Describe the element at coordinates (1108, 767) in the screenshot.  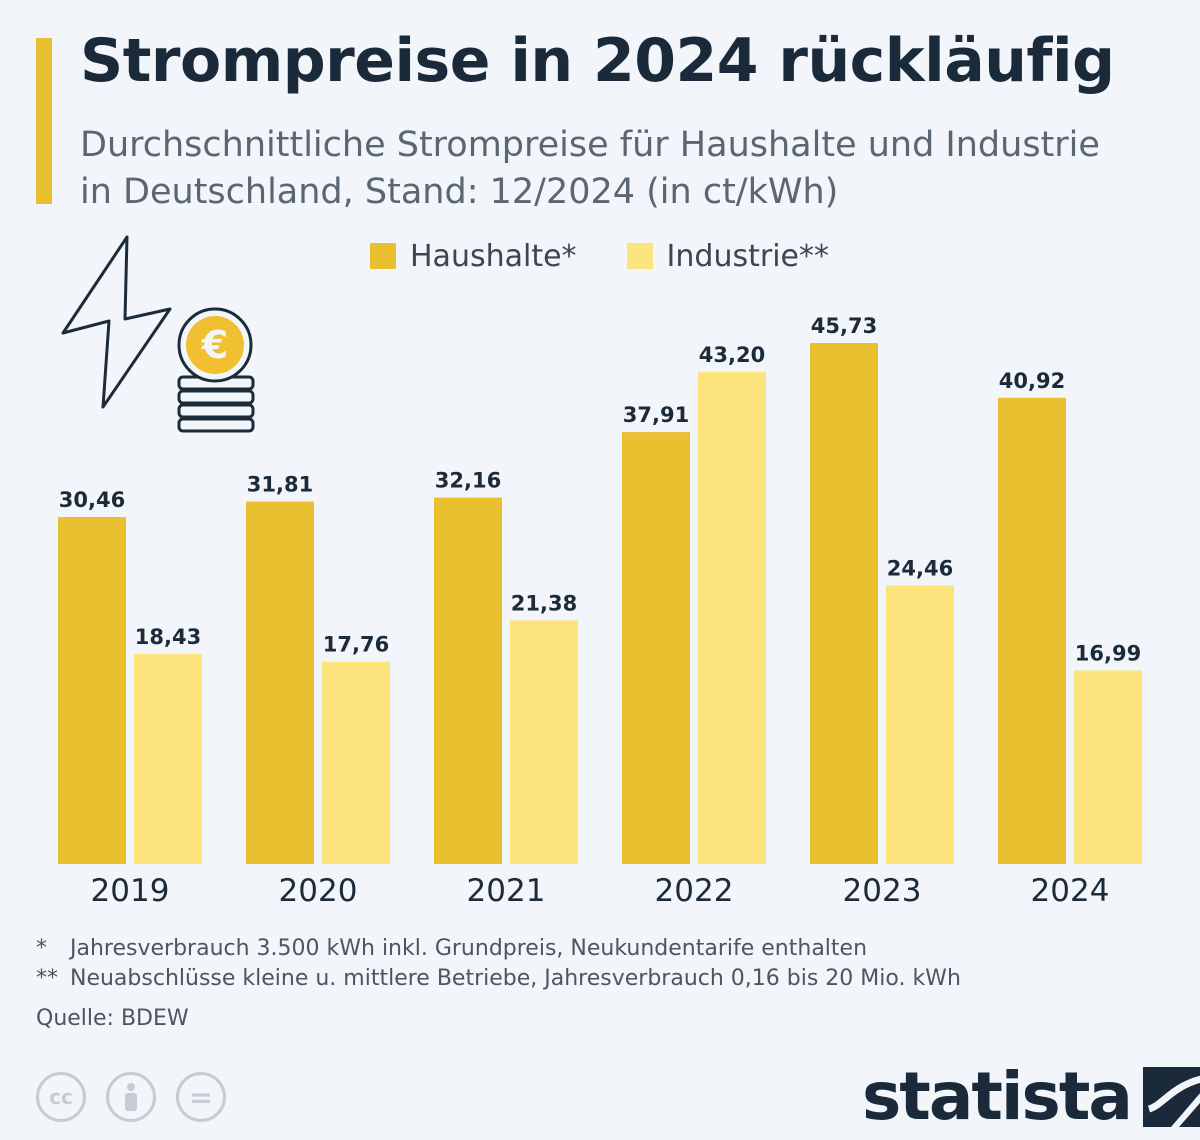
I see `bar-industrie-2024` at that location.